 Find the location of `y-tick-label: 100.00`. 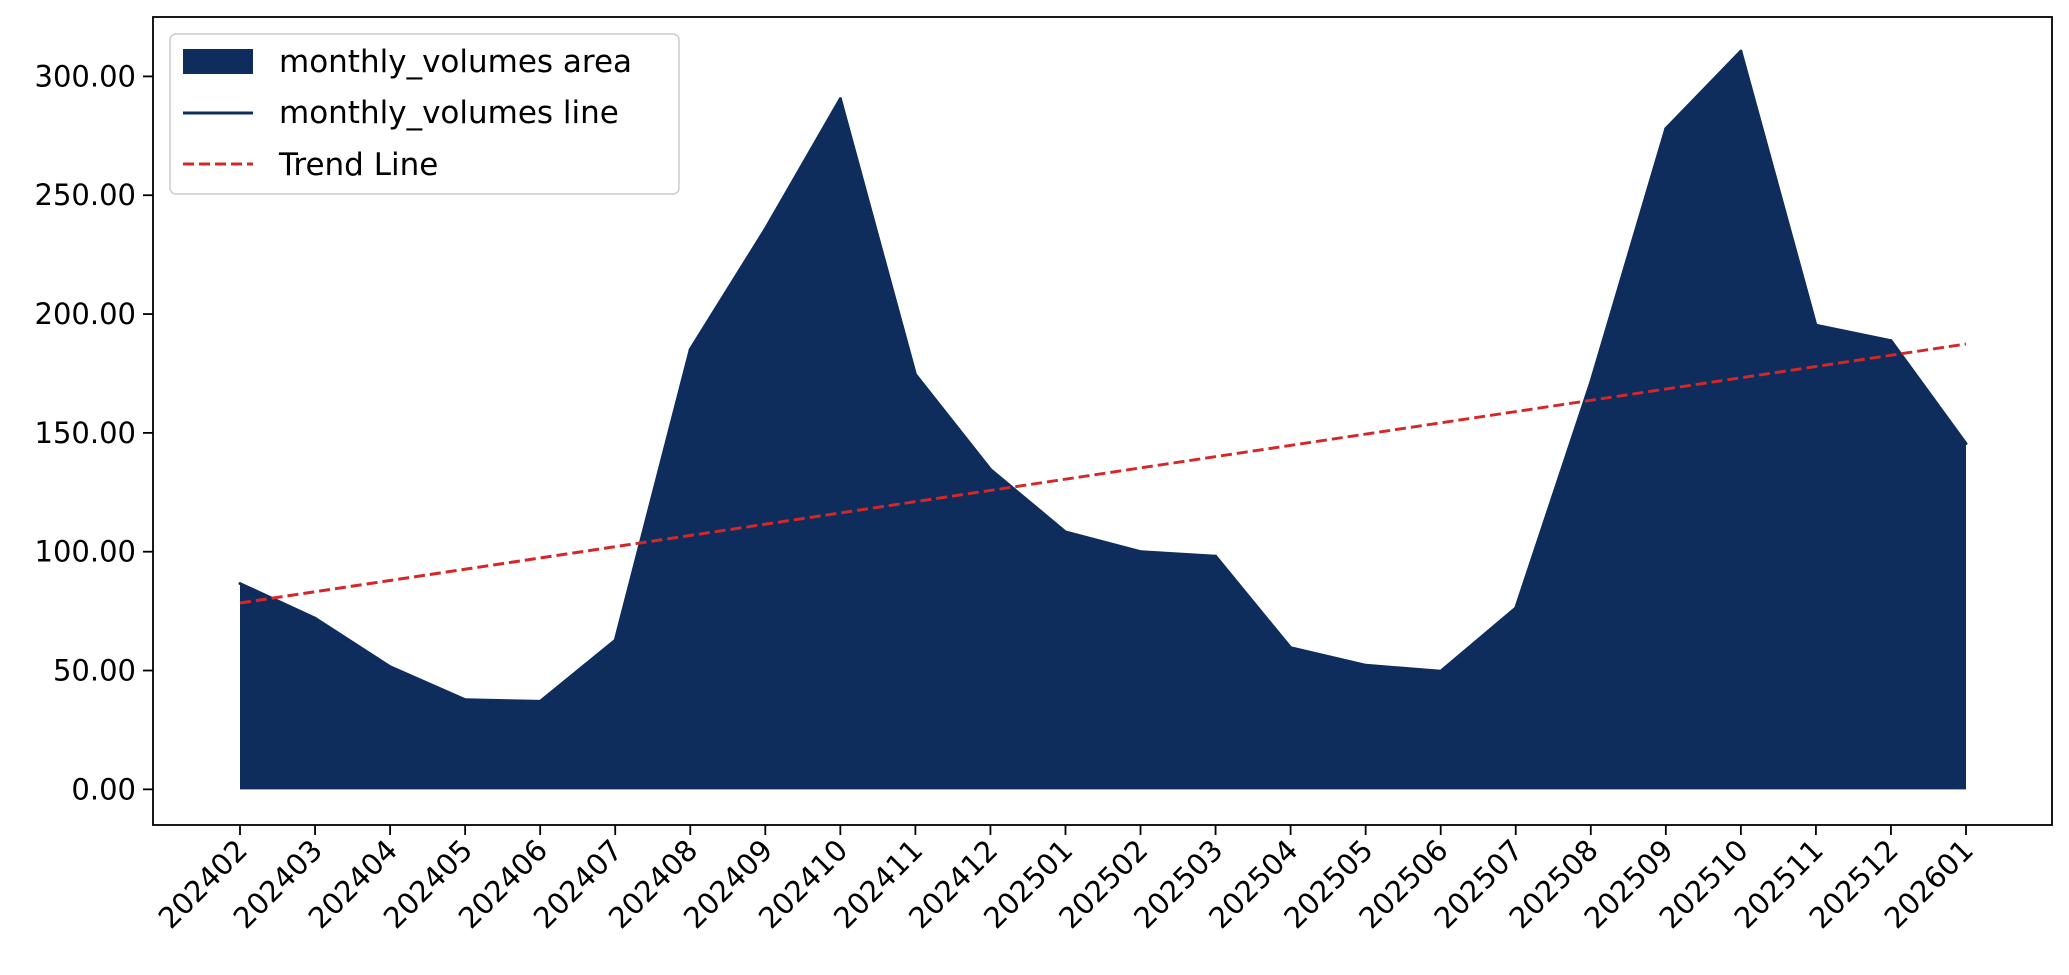

y-tick-label: 100.00 is located at coordinates (85, 552).